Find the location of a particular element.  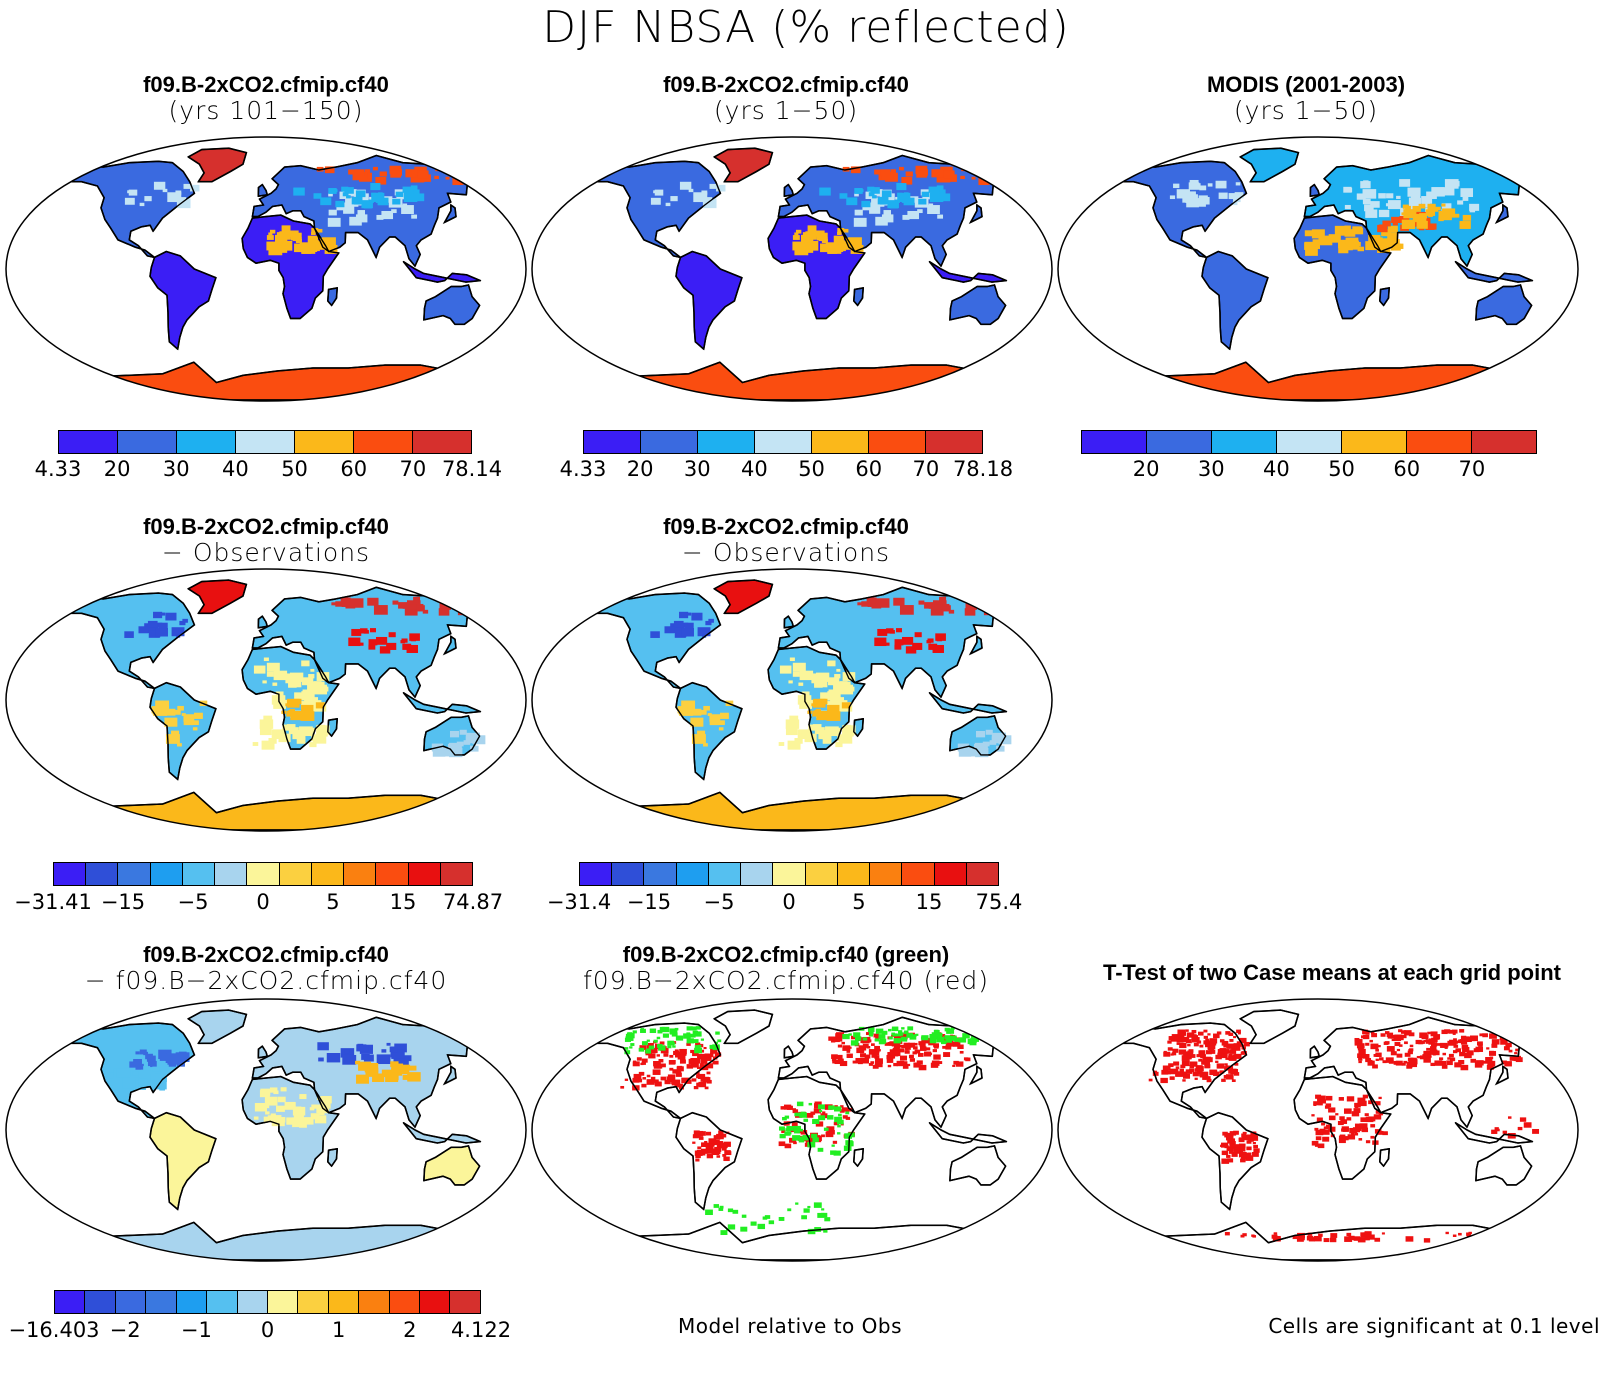

map-border is located at coordinates (792, 1130).